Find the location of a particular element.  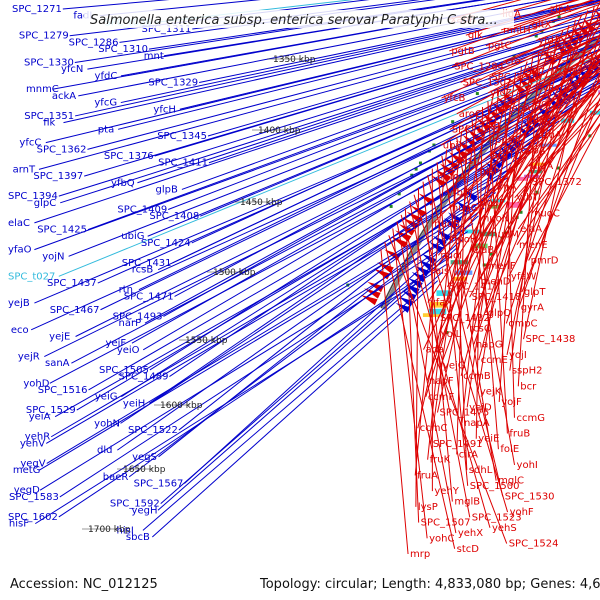

gene-label: yohI is located at coordinates (527, 465).